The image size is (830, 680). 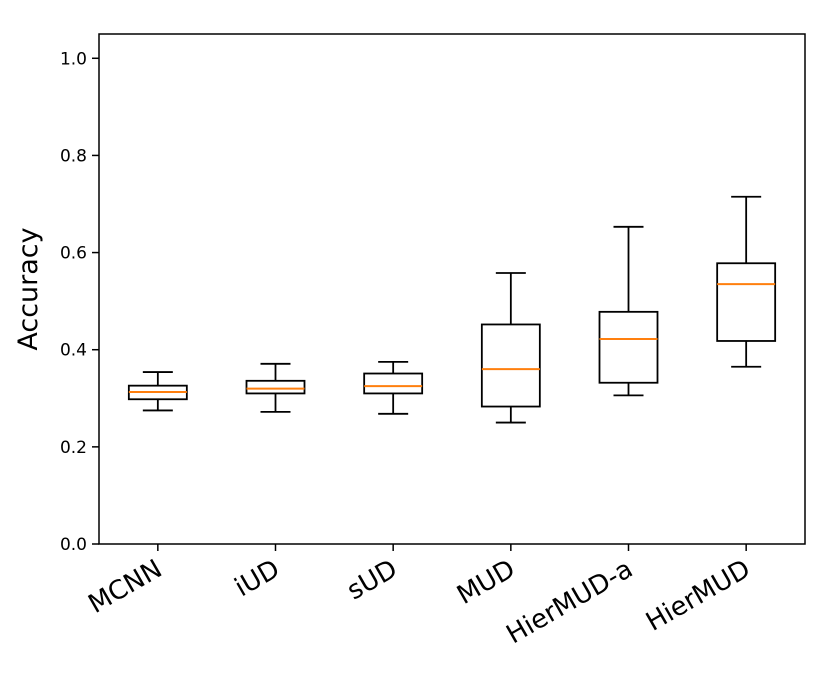 I want to click on y-tick-label: 1.0, so click(x=73, y=59).